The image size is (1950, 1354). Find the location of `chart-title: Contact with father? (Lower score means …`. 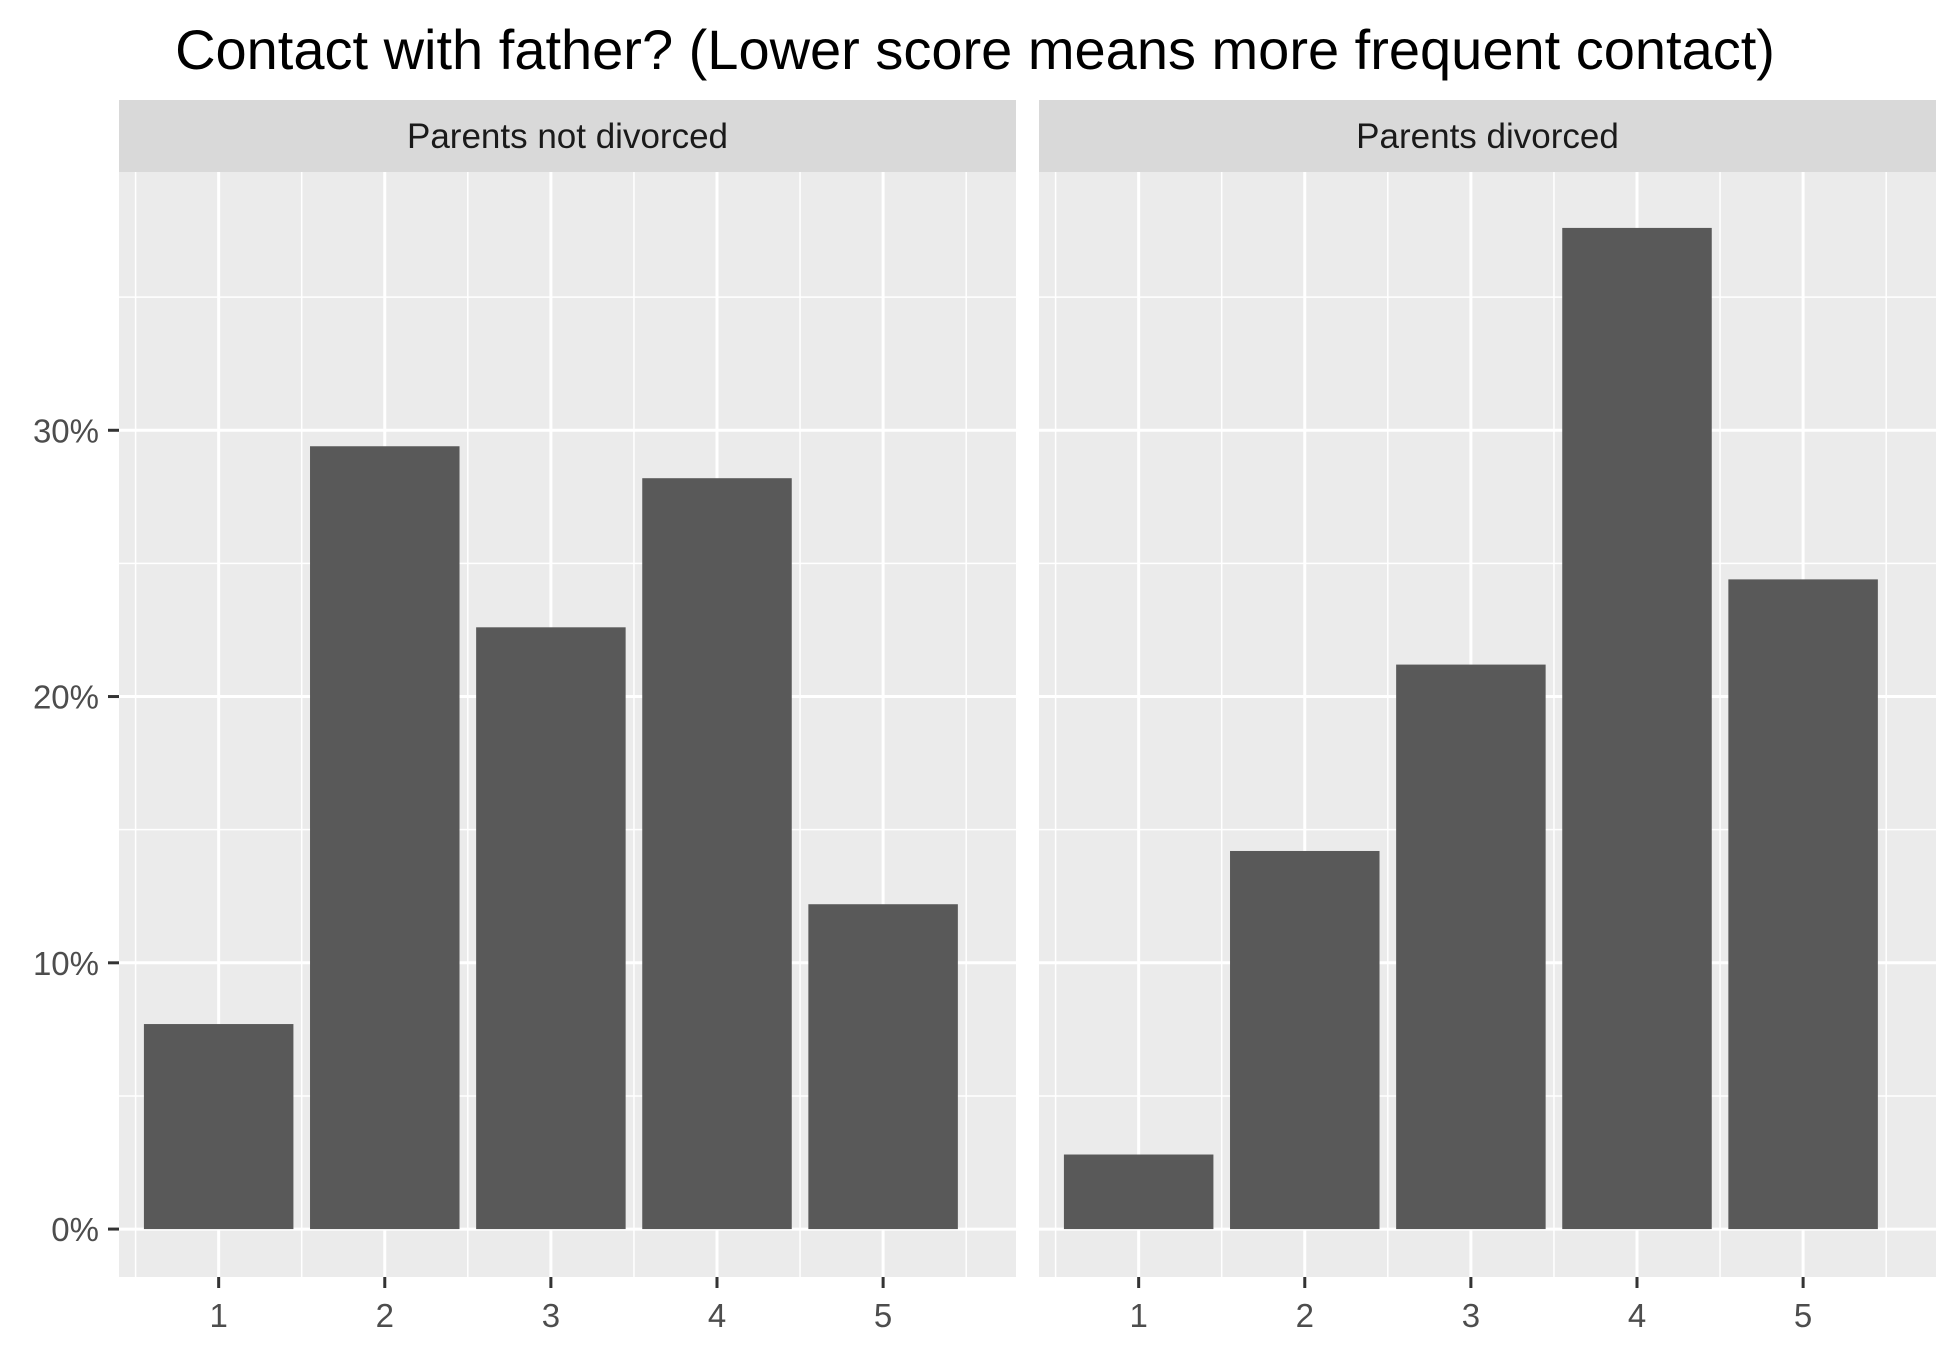

chart-title: Contact with father? (Lower score means … is located at coordinates (975, 49).